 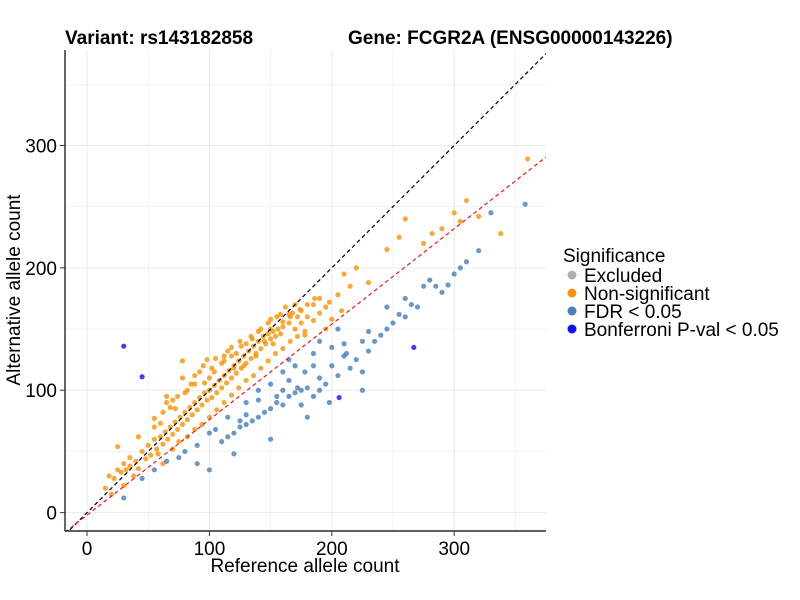 I want to click on legend-label: Excluded, so click(x=623, y=276).